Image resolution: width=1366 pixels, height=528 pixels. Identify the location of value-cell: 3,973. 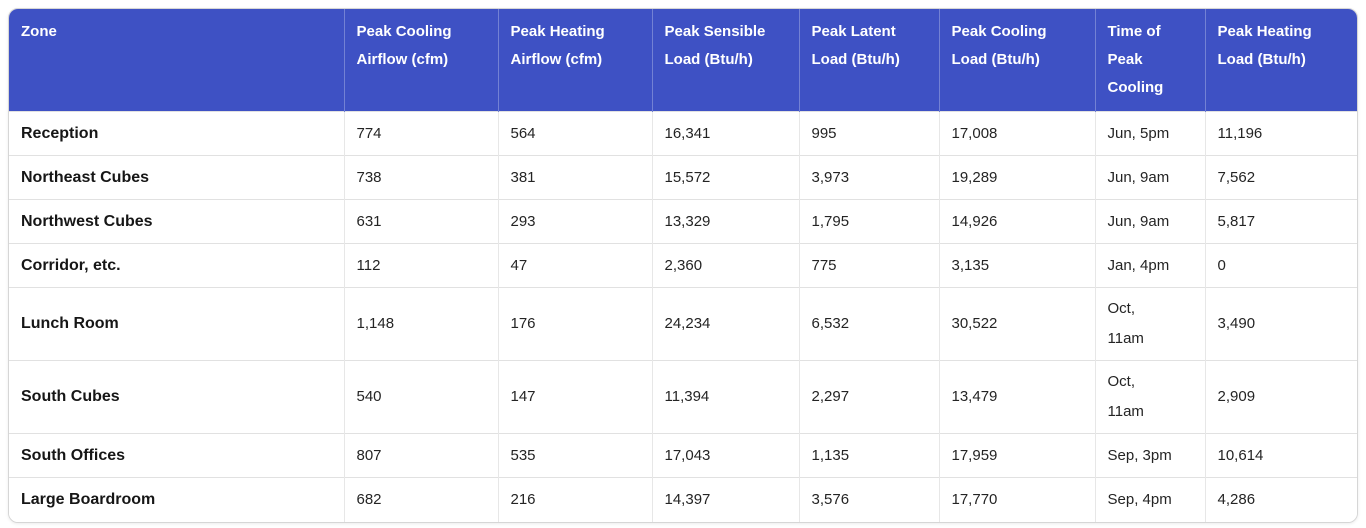
(868, 177).